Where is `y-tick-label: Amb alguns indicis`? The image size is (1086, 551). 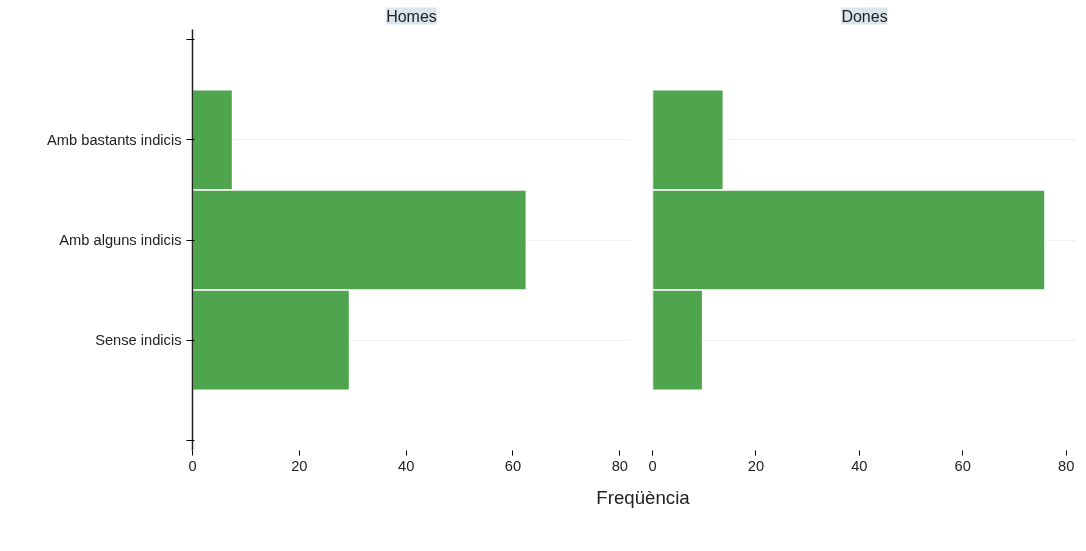 y-tick-label: Amb alguns indicis is located at coordinates (120, 240).